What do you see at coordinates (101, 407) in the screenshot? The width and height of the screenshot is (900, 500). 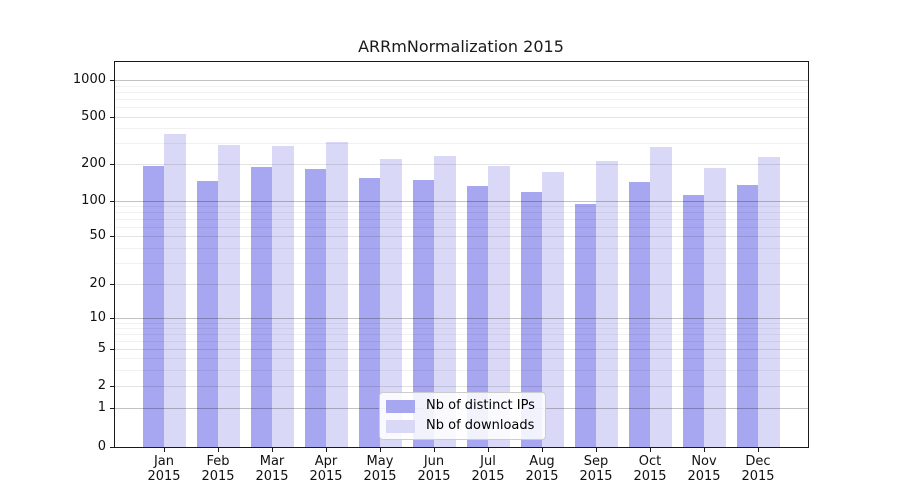 I see `y-axis-tick-label-1: 1` at bounding box center [101, 407].